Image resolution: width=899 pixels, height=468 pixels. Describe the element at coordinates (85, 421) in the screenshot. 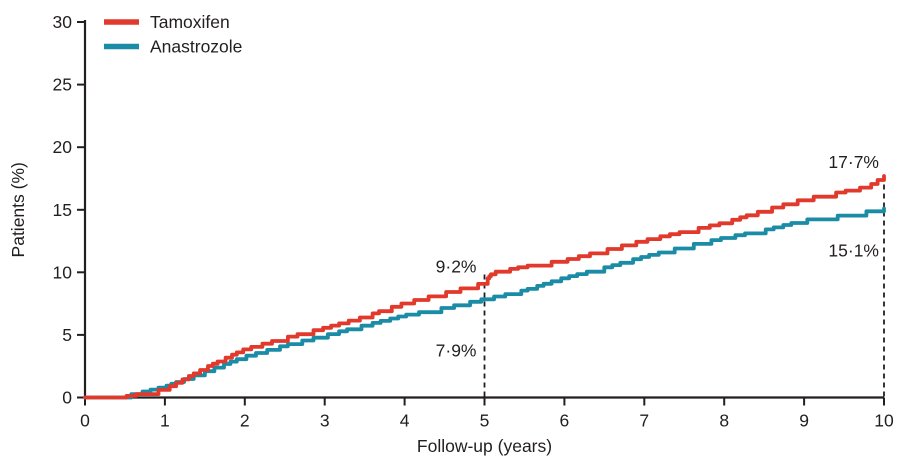

I see `x-tick-label-0: 0` at that location.